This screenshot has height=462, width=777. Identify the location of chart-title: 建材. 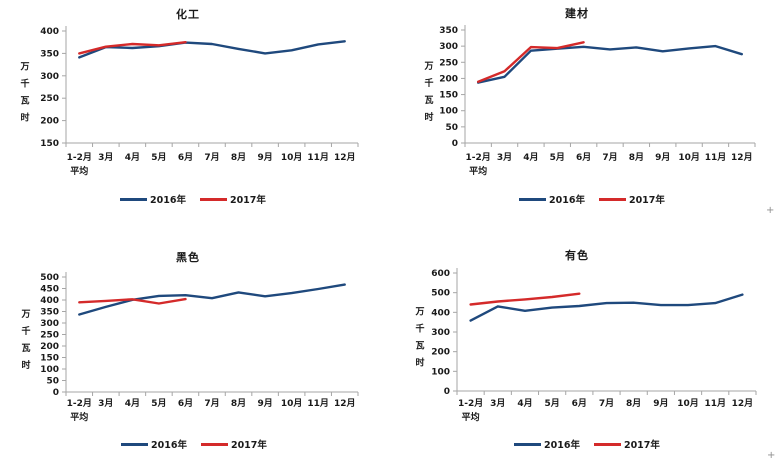
(577, 13).